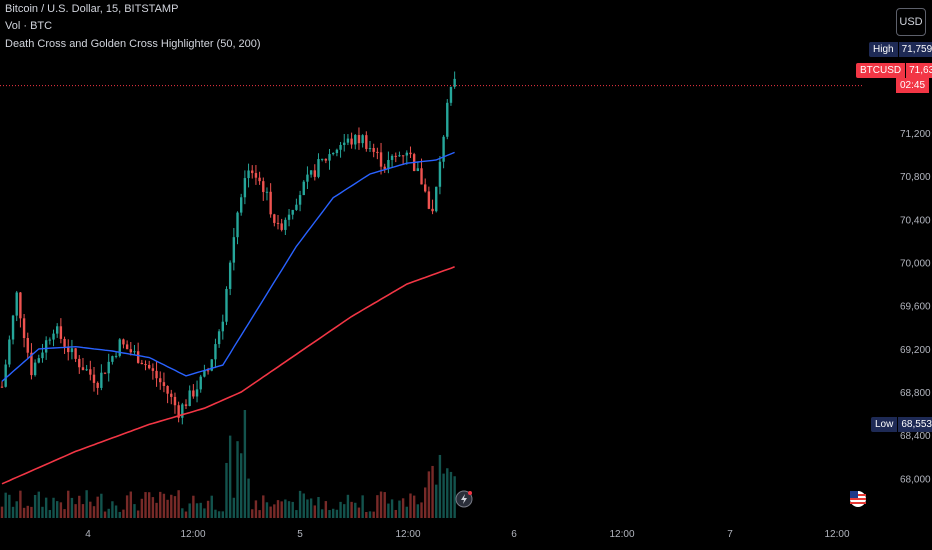 The width and height of the screenshot is (932, 550). I want to click on lightning-icon, so click(464, 499).